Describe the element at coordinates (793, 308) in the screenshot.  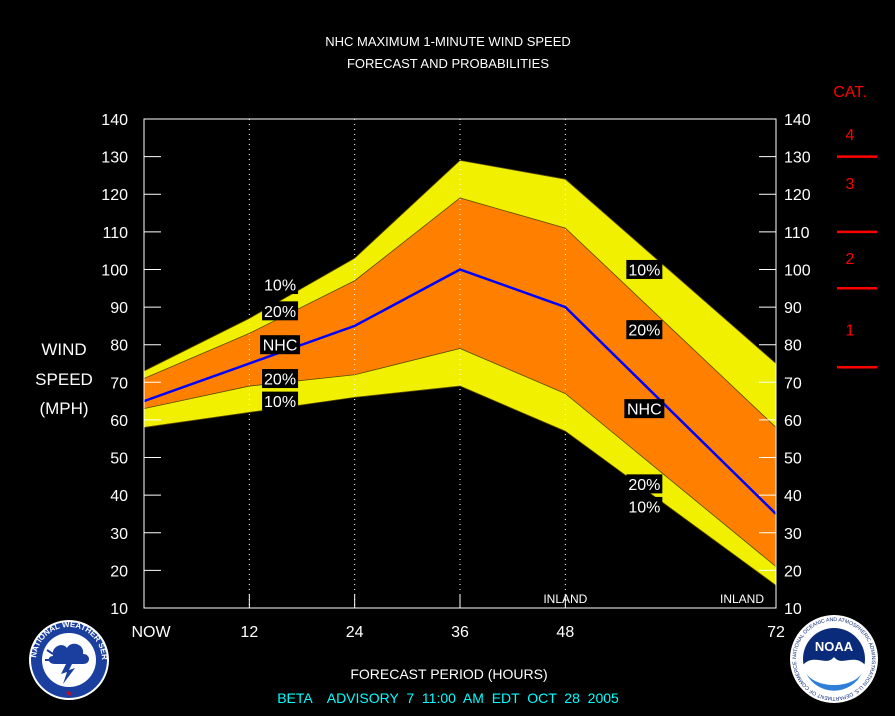
I see `y-tick-label-right: 90` at that location.